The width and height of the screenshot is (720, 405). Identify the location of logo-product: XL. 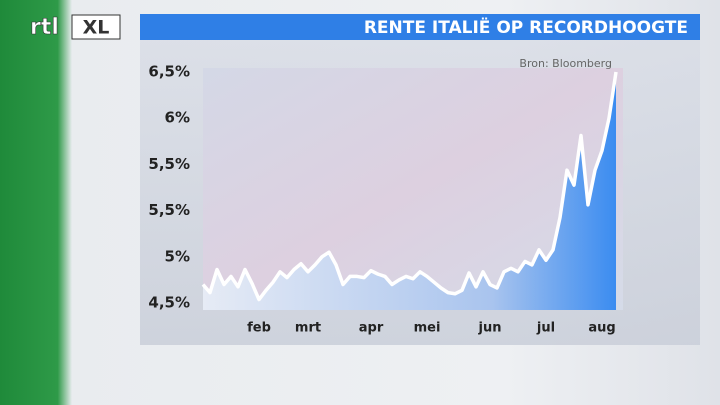
(96, 28).